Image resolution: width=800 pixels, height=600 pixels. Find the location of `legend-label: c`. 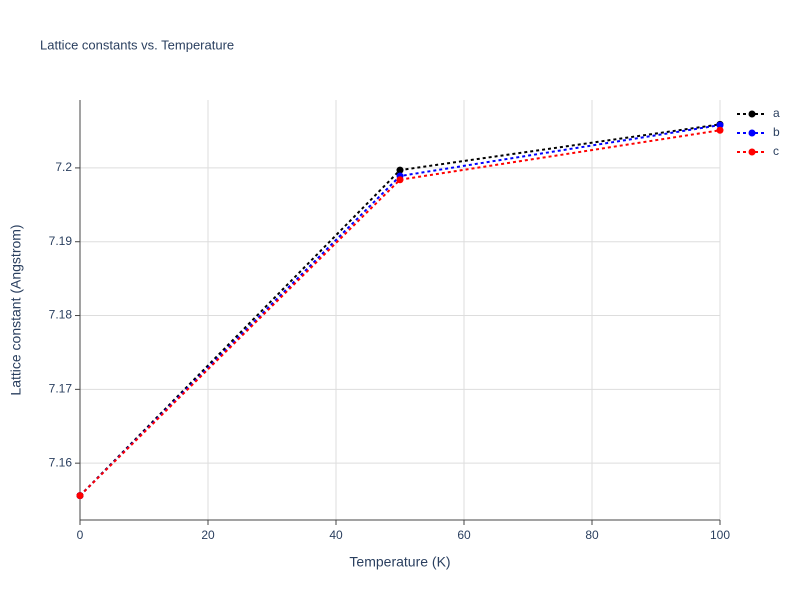

legend-label: c is located at coordinates (776, 151).